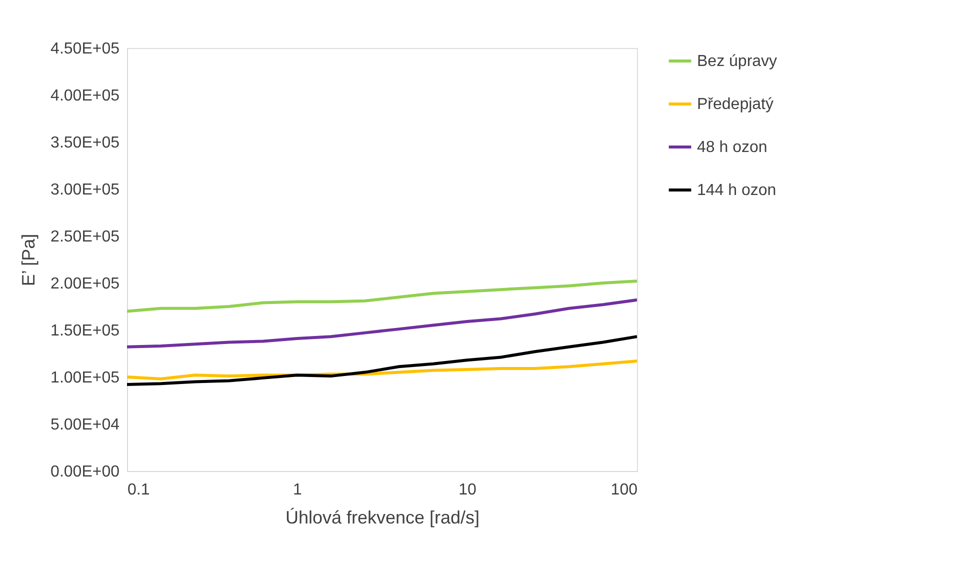 The height and width of the screenshot is (581, 956). What do you see at coordinates (736, 190) in the screenshot?
I see `legend-label: 144 h ozon` at bounding box center [736, 190].